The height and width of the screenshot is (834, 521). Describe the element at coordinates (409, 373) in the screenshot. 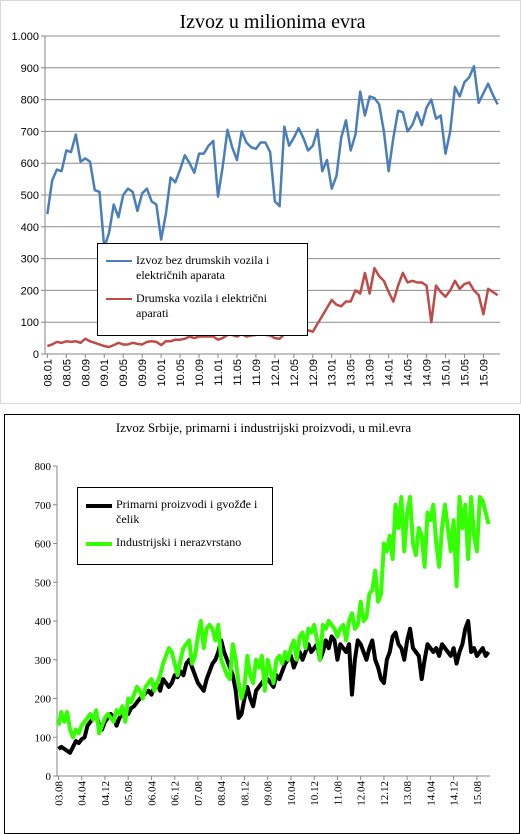

I see `x-tick-label: 14.05` at that location.